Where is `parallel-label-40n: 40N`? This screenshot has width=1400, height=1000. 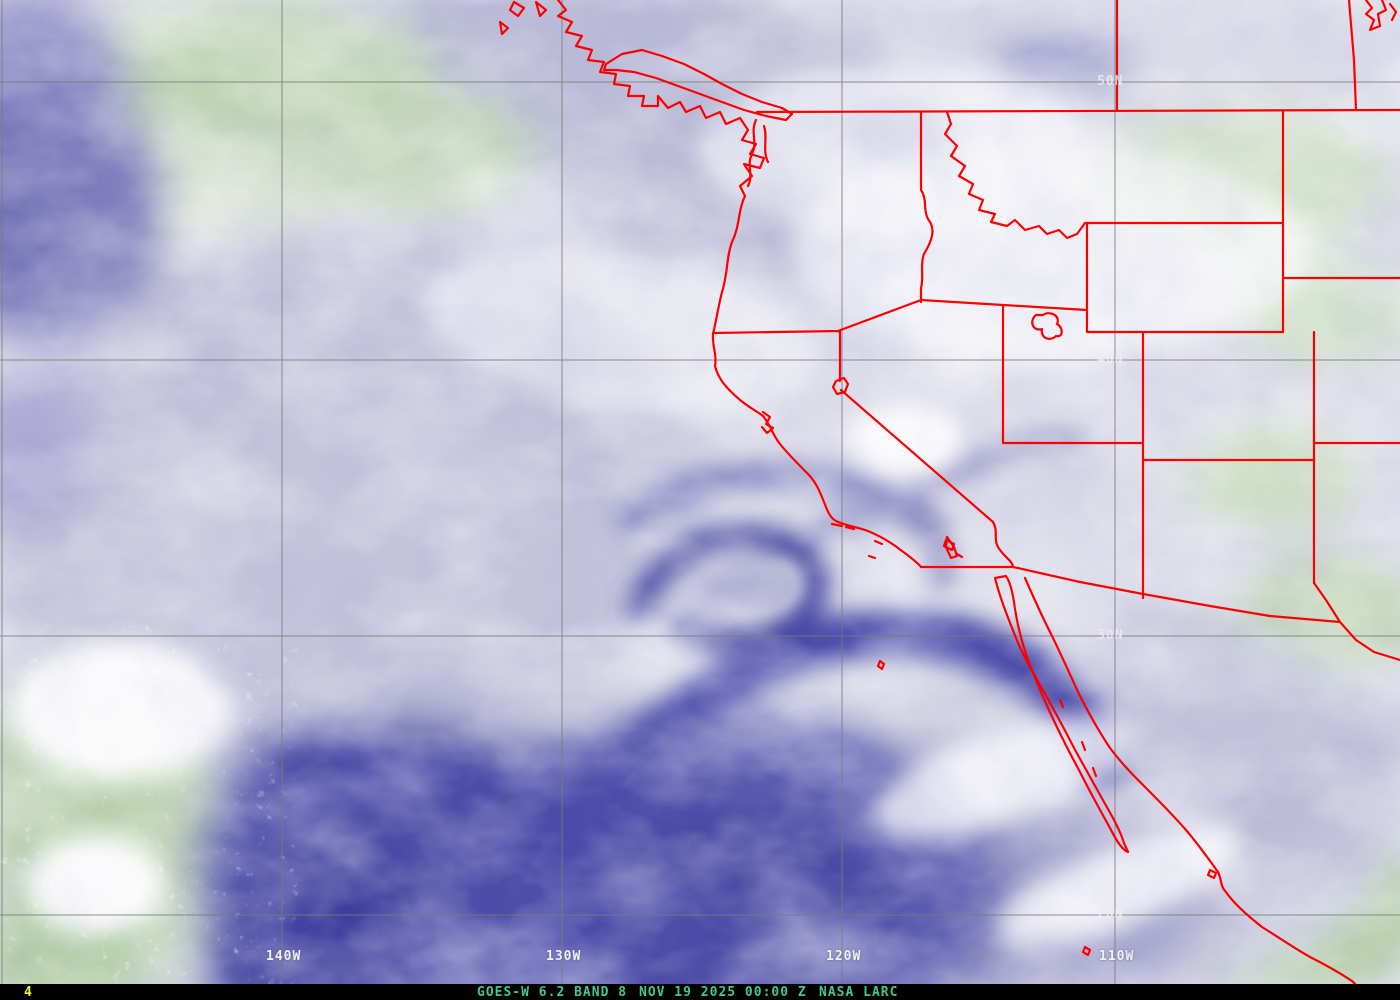
parallel-label-40n: 40N is located at coordinates (1110, 359).